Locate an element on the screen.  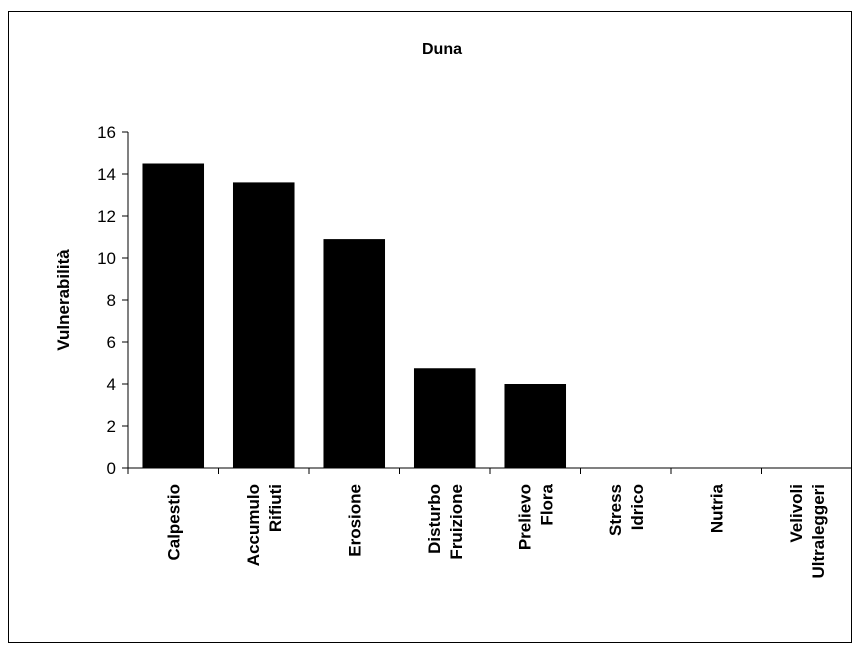
x-tick-label: Accumulo Rifiuti is located at coordinates (264, 525).